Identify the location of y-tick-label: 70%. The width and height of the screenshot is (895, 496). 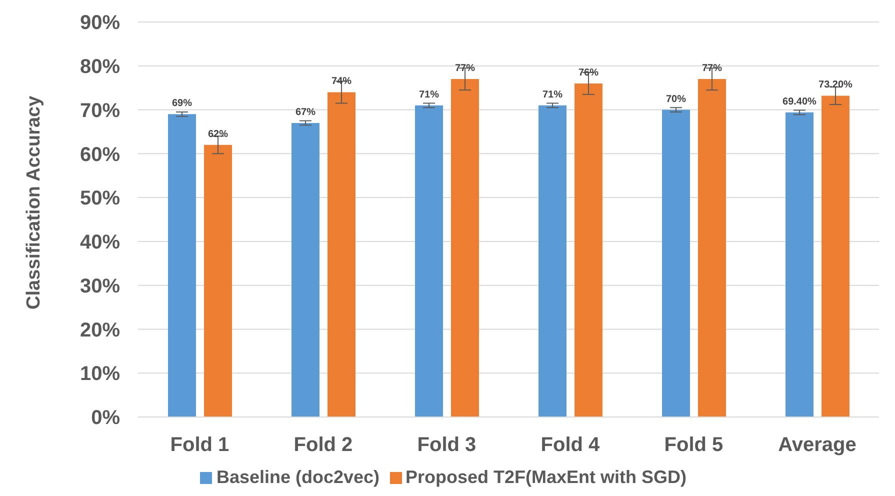
(100, 111).